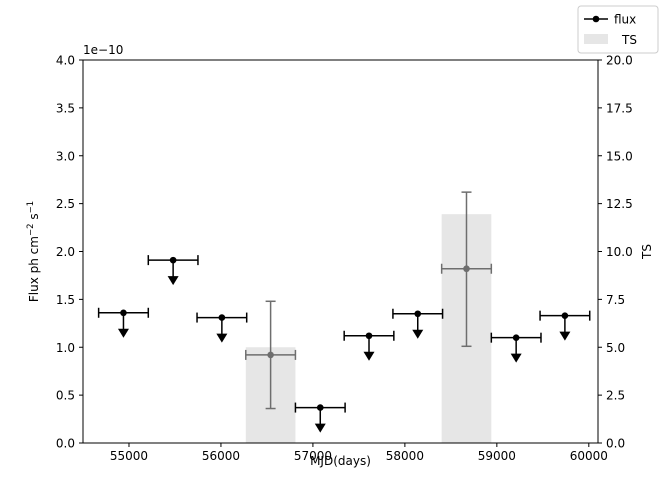 The height and width of the screenshot is (498, 664). What do you see at coordinates (619, 61) in the screenshot?
I see `right-y-tick-label: 20.0` at bounding box center [619, 61].